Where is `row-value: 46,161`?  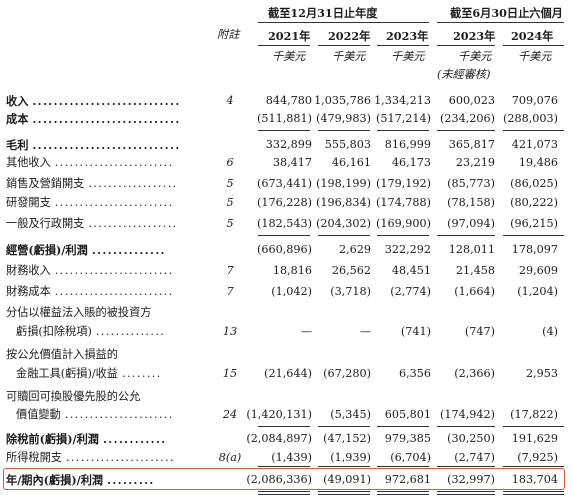
row-value: 46,161 is located at coordinates (351, 162).